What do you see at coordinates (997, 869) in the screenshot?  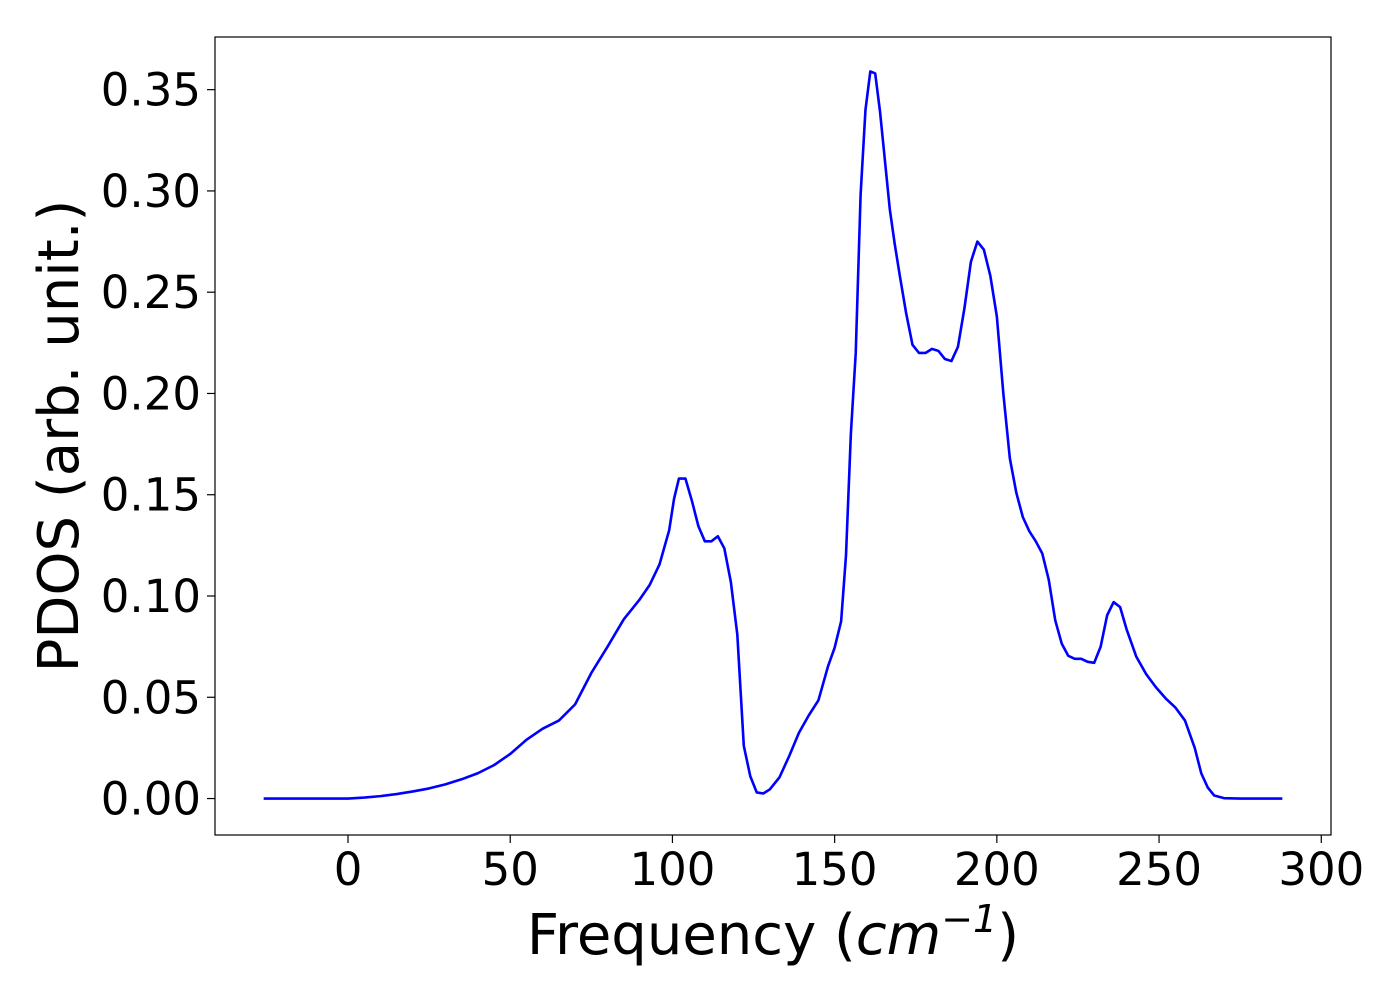 I see `x-tick-label: 200` at bounding box center [997, 869].